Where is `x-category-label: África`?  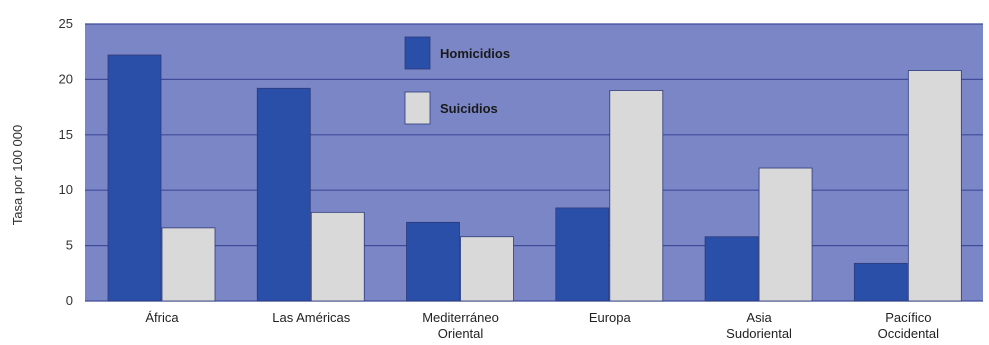
x-category-label: África is located at coordinates (162, 317).